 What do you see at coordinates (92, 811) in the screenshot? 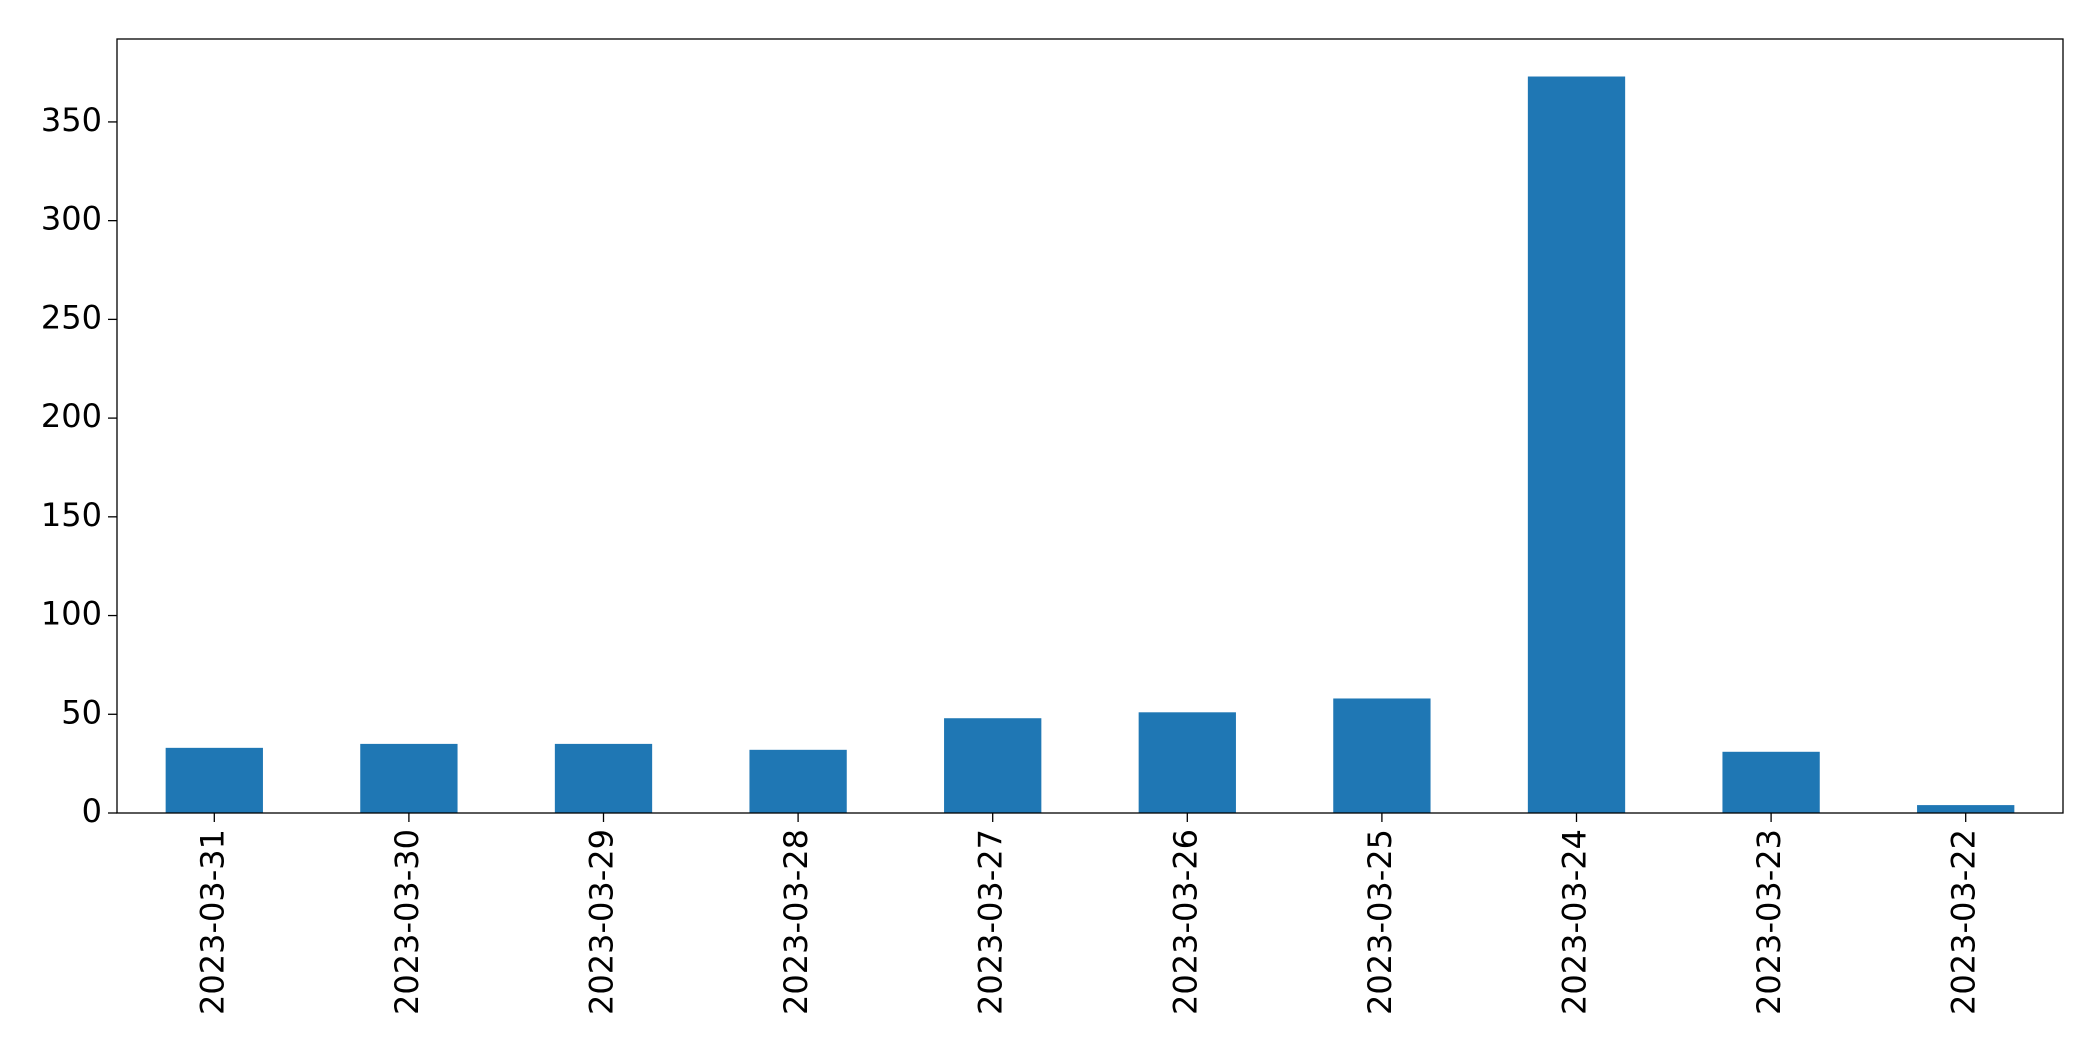
I see `y-tick-label: 0` at bounding box center [92, 811].